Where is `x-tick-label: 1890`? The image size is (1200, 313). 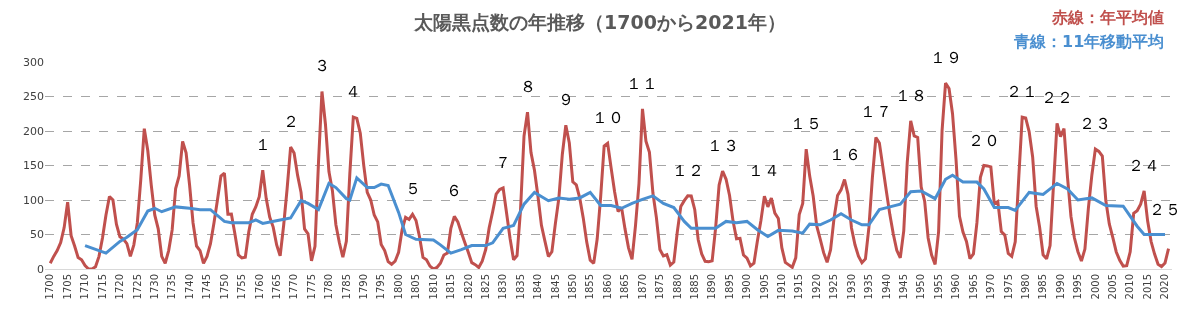
x-tick-label: 1890 is located at coordinates (712, 287).